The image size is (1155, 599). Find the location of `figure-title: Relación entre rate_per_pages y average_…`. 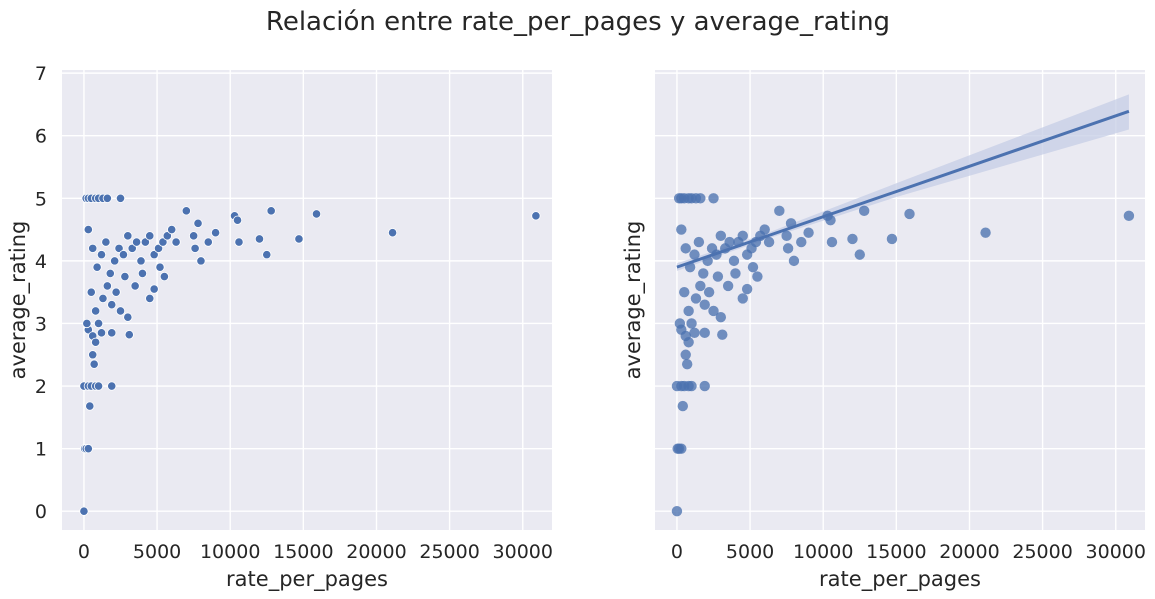

figure-title: Relación entre rate_per_pages y average_… is located at coordinates (578, 22).